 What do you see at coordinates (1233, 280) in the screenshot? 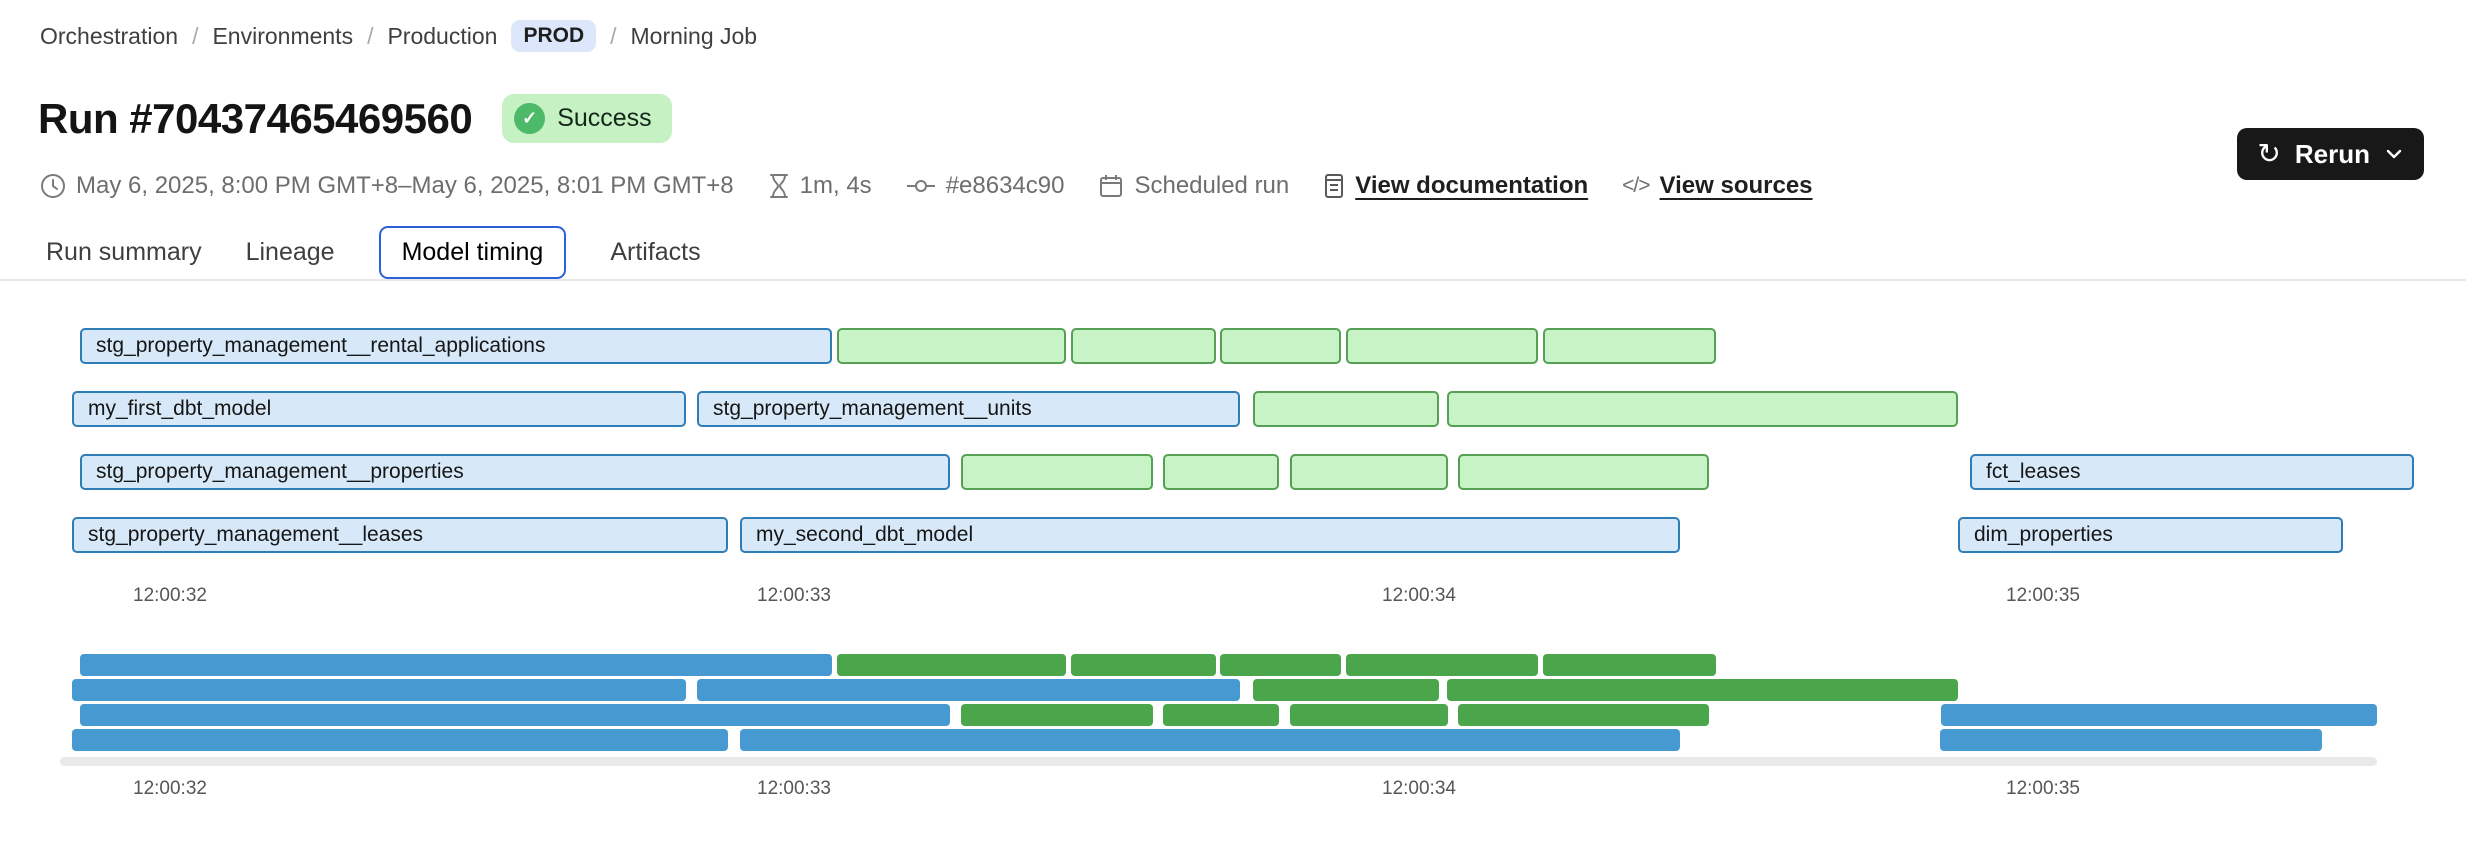
I see `tabs-divider` at bounding box center [1233, 280].